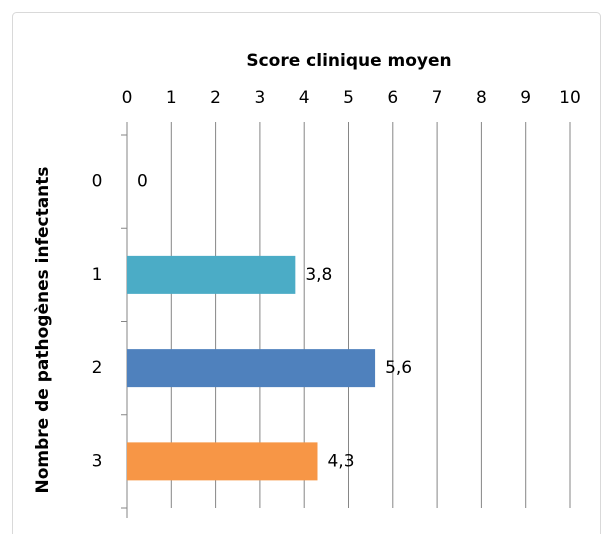 The image size is (614, 534). What do you see at coordinates (398, 368) in the screenshot?
I see `data-label: 5,6` at bounding box center [398, 368].